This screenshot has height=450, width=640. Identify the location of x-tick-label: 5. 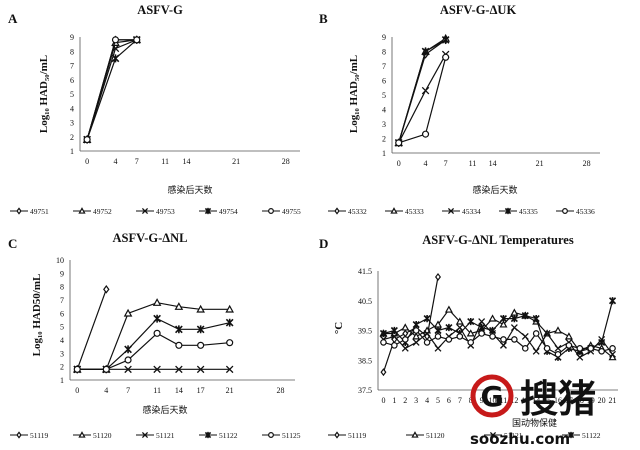
(438, 400).